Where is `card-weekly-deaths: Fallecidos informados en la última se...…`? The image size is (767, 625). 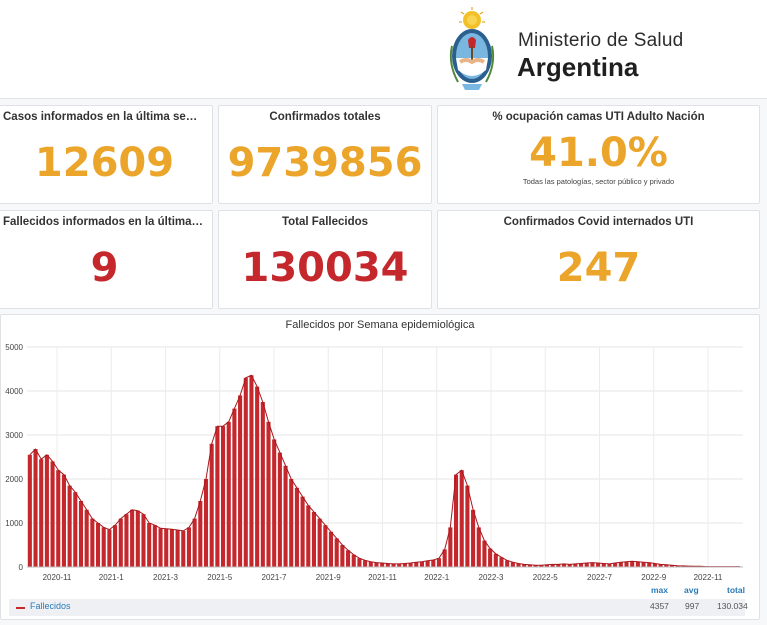 card-weekly-deaths: Fallecidos informados en la última se...… is located at coordinates (106, 259).